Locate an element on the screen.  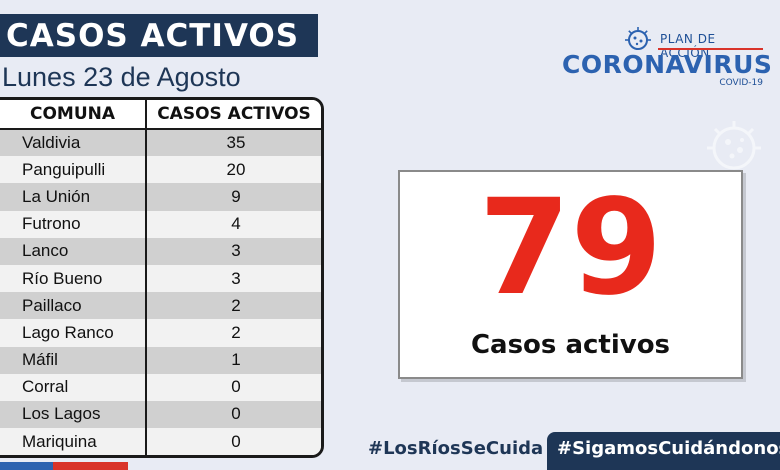
comuna-cell: Paillaco is located at coordinates (73, 306).